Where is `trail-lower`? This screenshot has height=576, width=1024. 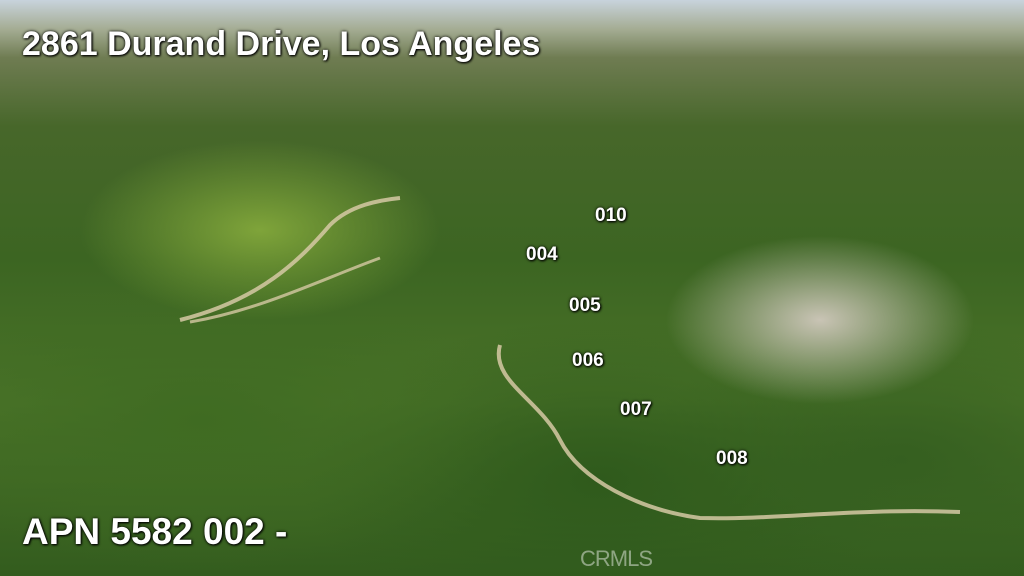
trail-lower is located at coordinates (728, 432).